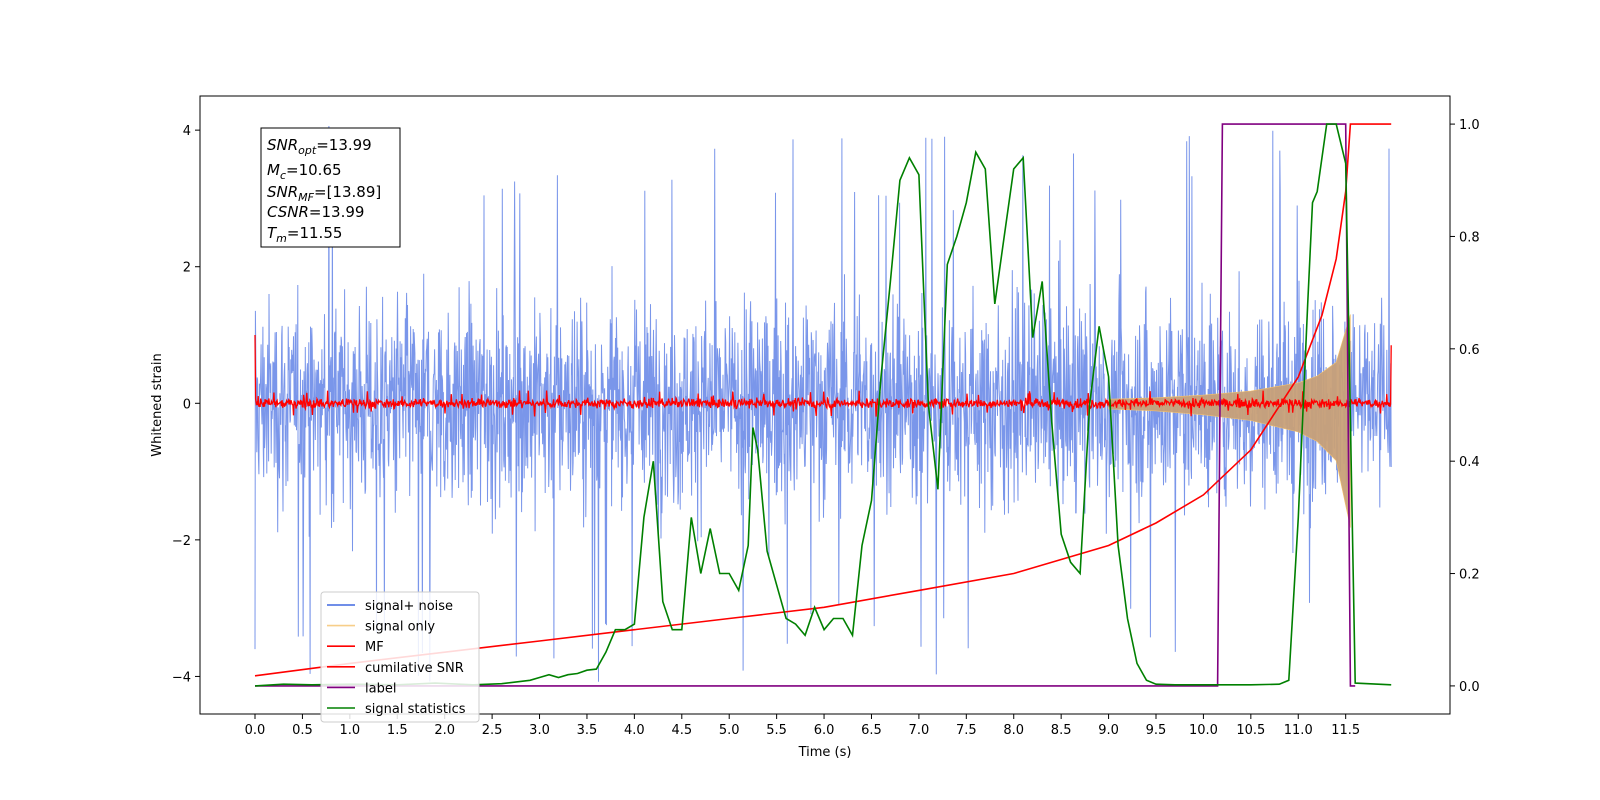  What do you see at coordinates (1108, 730) in the screenshot?
I see `x-tick-label: 9.0` at bounding box center [1108, 730].